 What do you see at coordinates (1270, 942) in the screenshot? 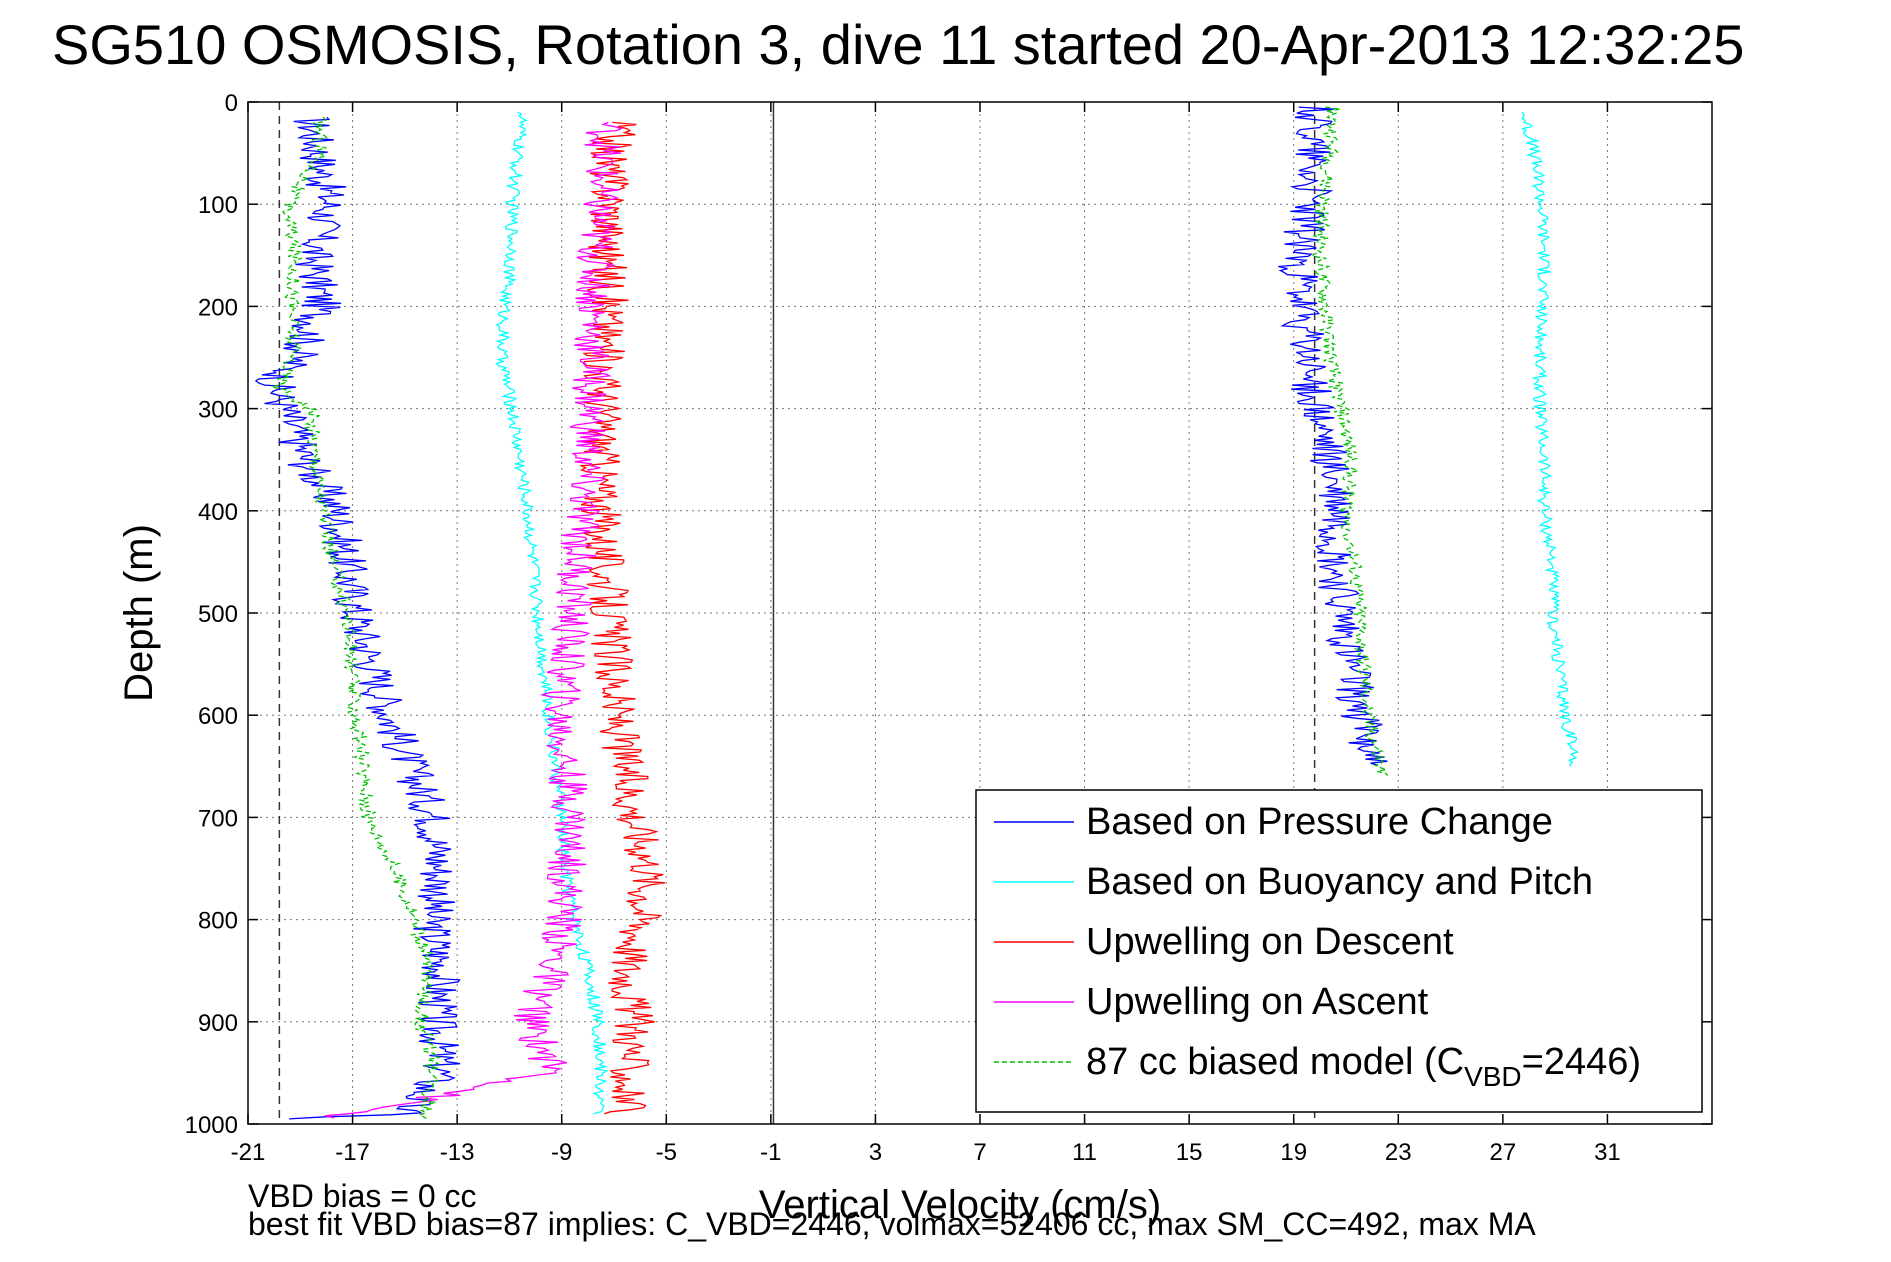
I see `legend-entry-label: Upwelling on Descent` at bounding box center [1270, 942].